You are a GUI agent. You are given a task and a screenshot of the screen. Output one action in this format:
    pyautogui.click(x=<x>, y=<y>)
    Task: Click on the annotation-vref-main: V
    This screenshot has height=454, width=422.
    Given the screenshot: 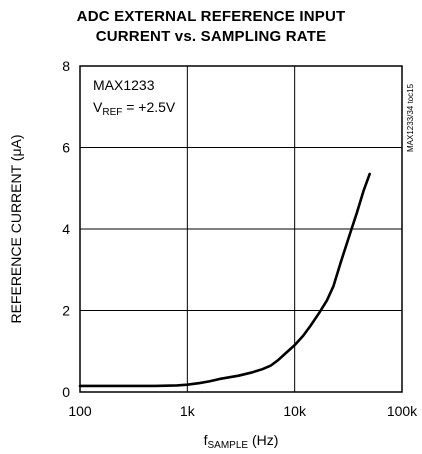 What is the action you would take?
    pyautogui.click(x=98, y=107)
    